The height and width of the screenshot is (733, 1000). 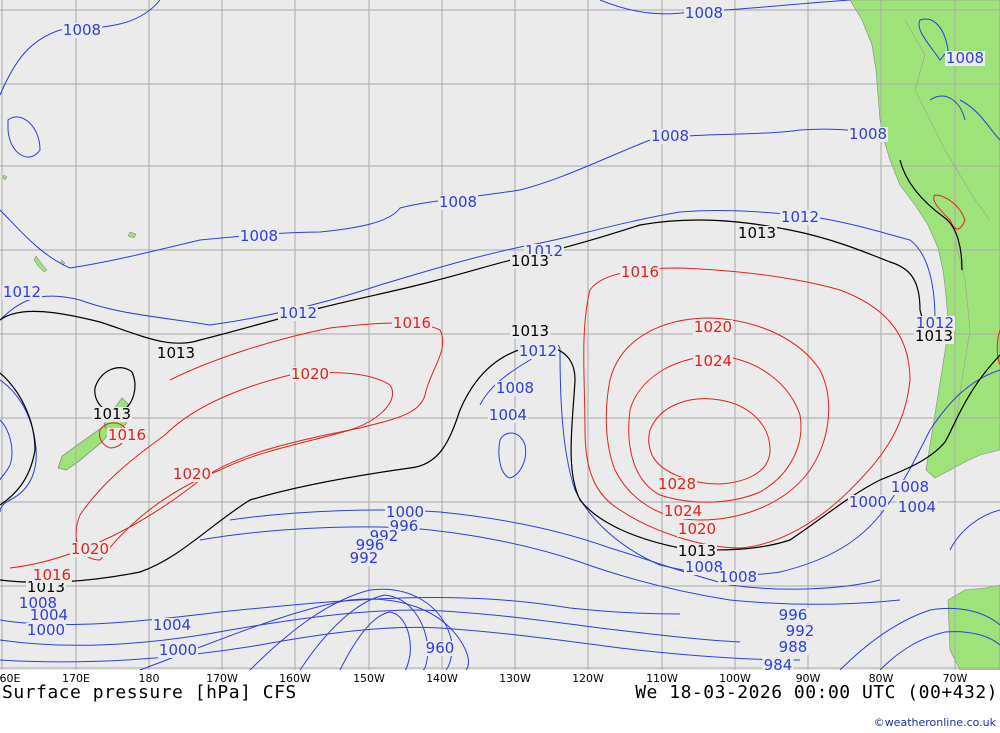 I want to click on pacific-islands, so click(x=69, y=223).